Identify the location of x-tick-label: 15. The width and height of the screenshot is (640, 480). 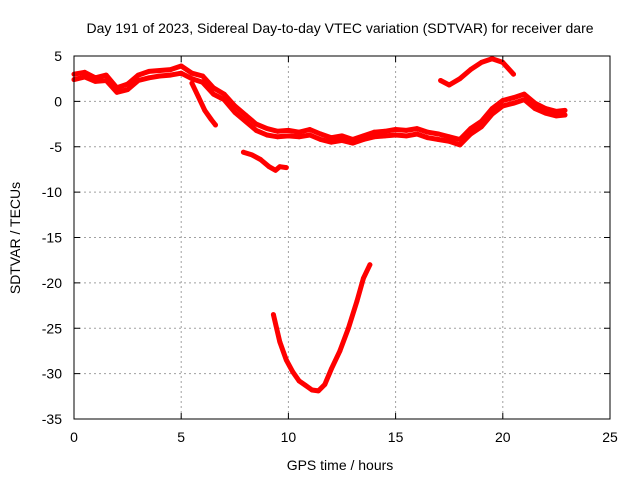
(396, 437).